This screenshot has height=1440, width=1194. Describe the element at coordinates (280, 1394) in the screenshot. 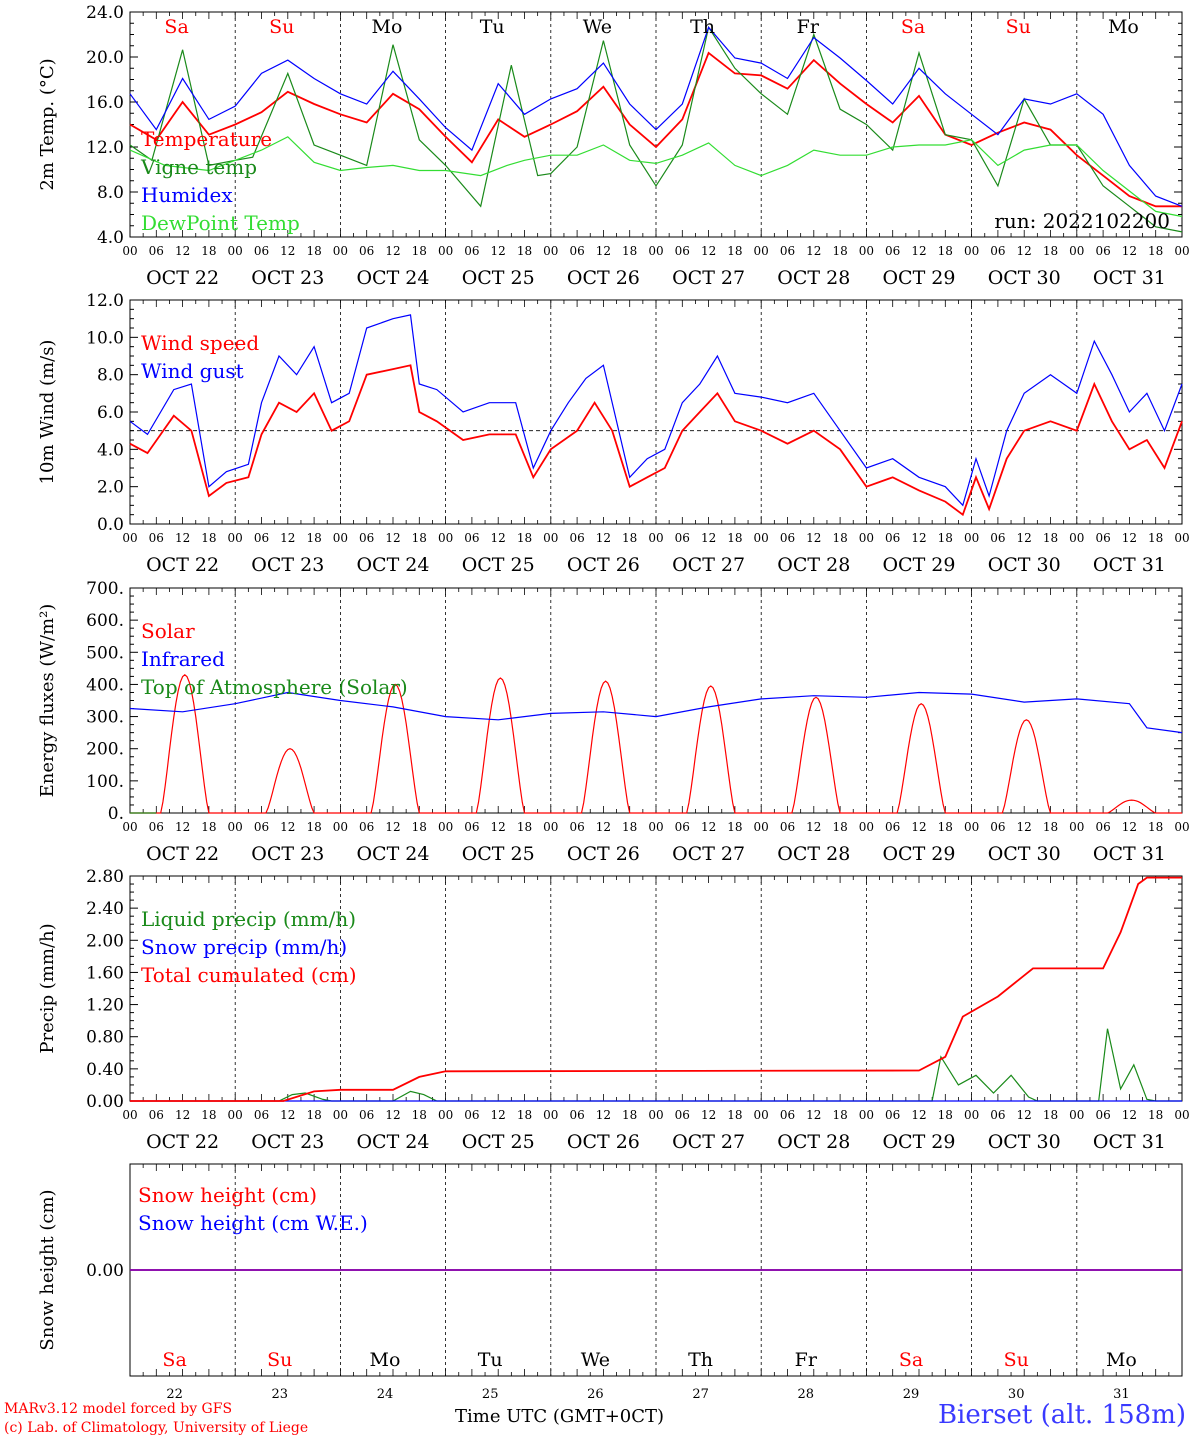

I see `date-number: 23` at that location.